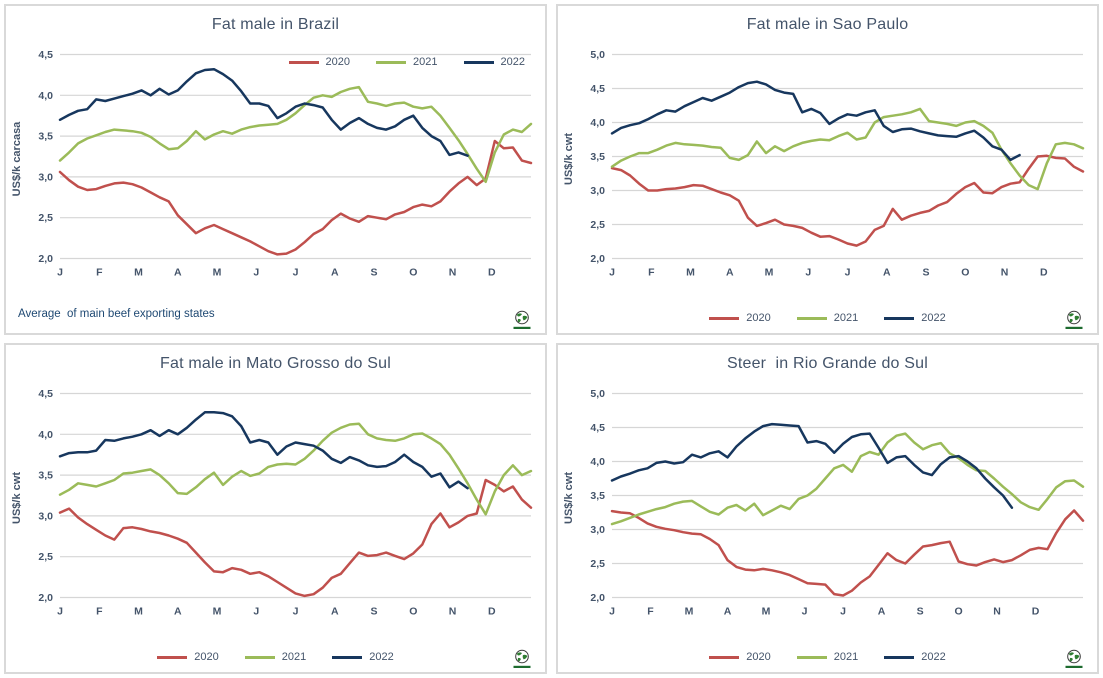 This screenshot has width=1103, height=678. What do you see at coordinates (597, 394) in the screenshot?
I see `svg-text: 5,0` at bounding box center [597, 394].